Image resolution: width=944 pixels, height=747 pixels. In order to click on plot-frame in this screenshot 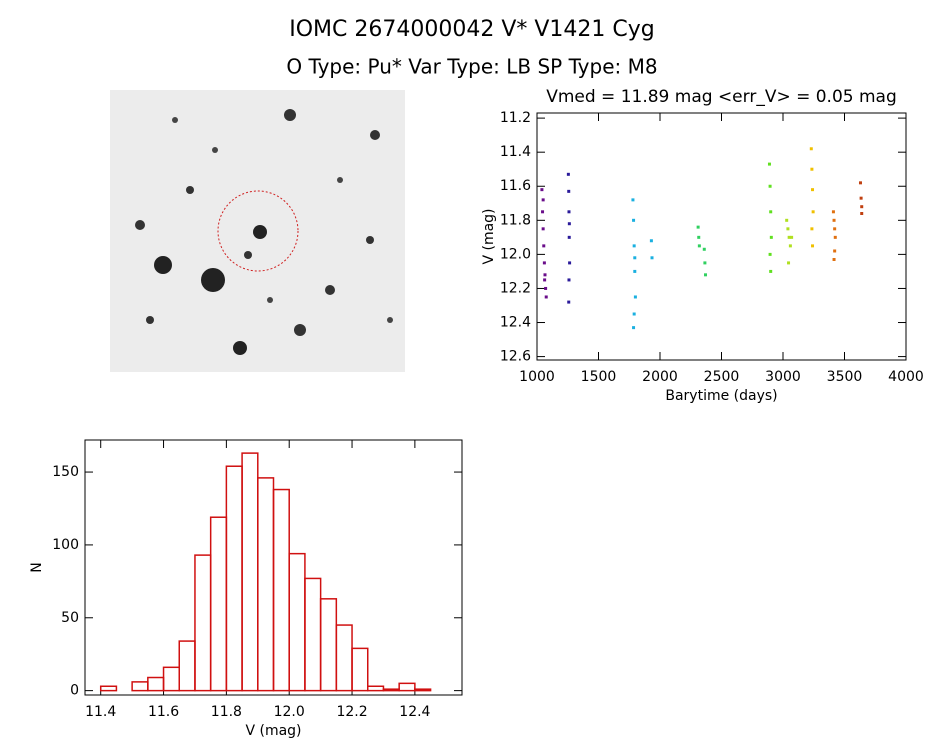, I will do `click(273, 567)`.